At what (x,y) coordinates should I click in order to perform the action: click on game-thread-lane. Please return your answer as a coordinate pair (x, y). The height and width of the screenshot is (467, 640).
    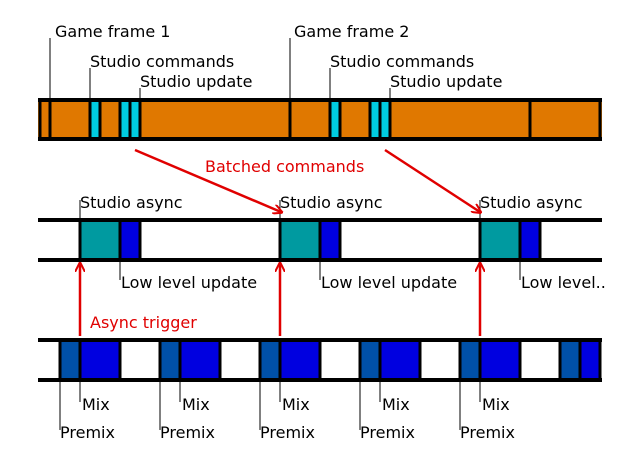
    Looking at the image, I should click on (320, 119).